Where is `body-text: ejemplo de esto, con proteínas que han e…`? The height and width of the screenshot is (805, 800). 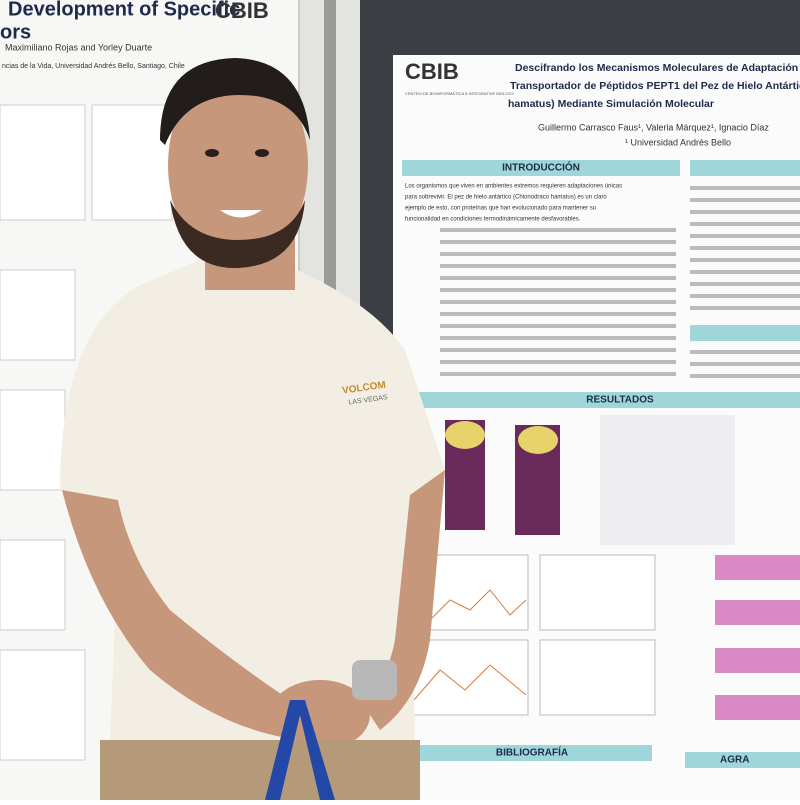
body-text: ejemplo de esto, con proteínas que han e… is located at coordinates (500, 209).